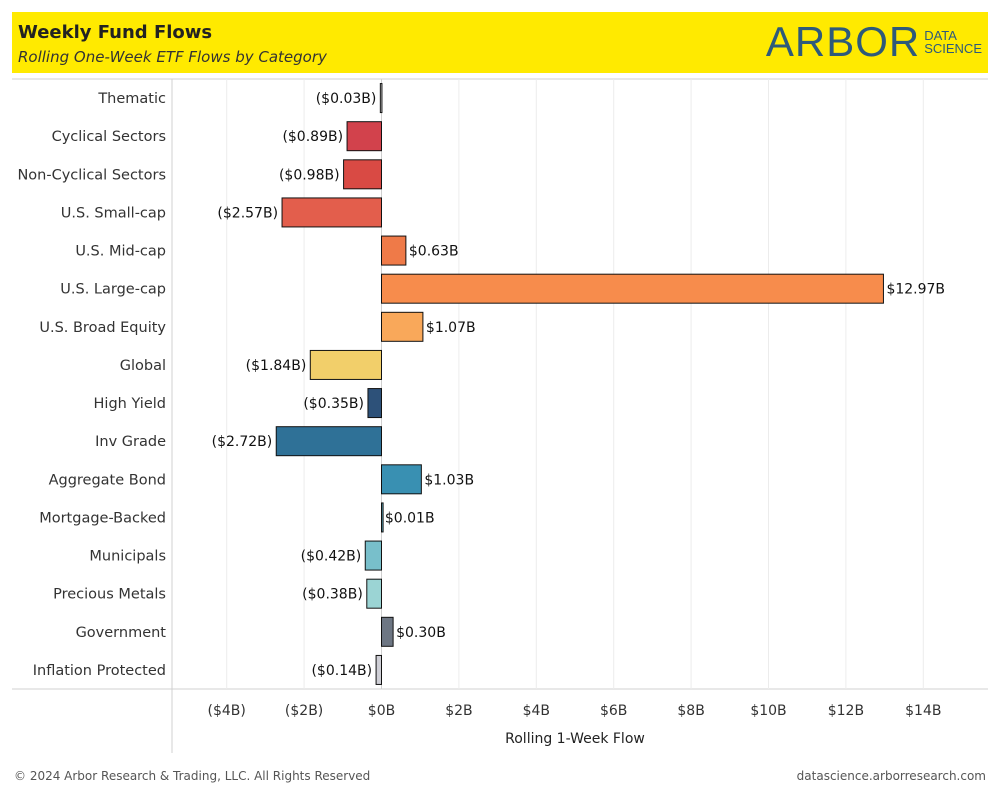 This screenshot has height=800, width=1000. I want to click on logo-wordmark: ARBOR, so click(843, 41).